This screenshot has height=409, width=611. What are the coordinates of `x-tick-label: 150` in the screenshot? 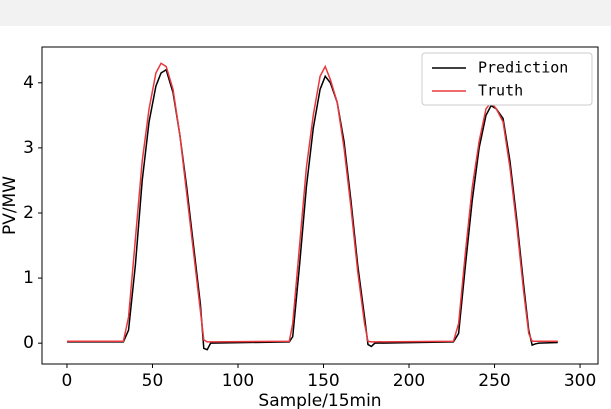 It's located at (323, 381).